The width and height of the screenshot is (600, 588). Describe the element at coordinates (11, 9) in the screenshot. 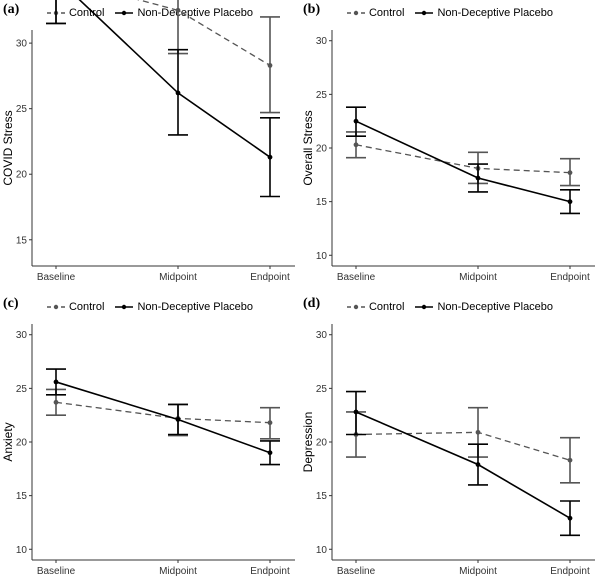

I see `panel-label: (a)` at that location.